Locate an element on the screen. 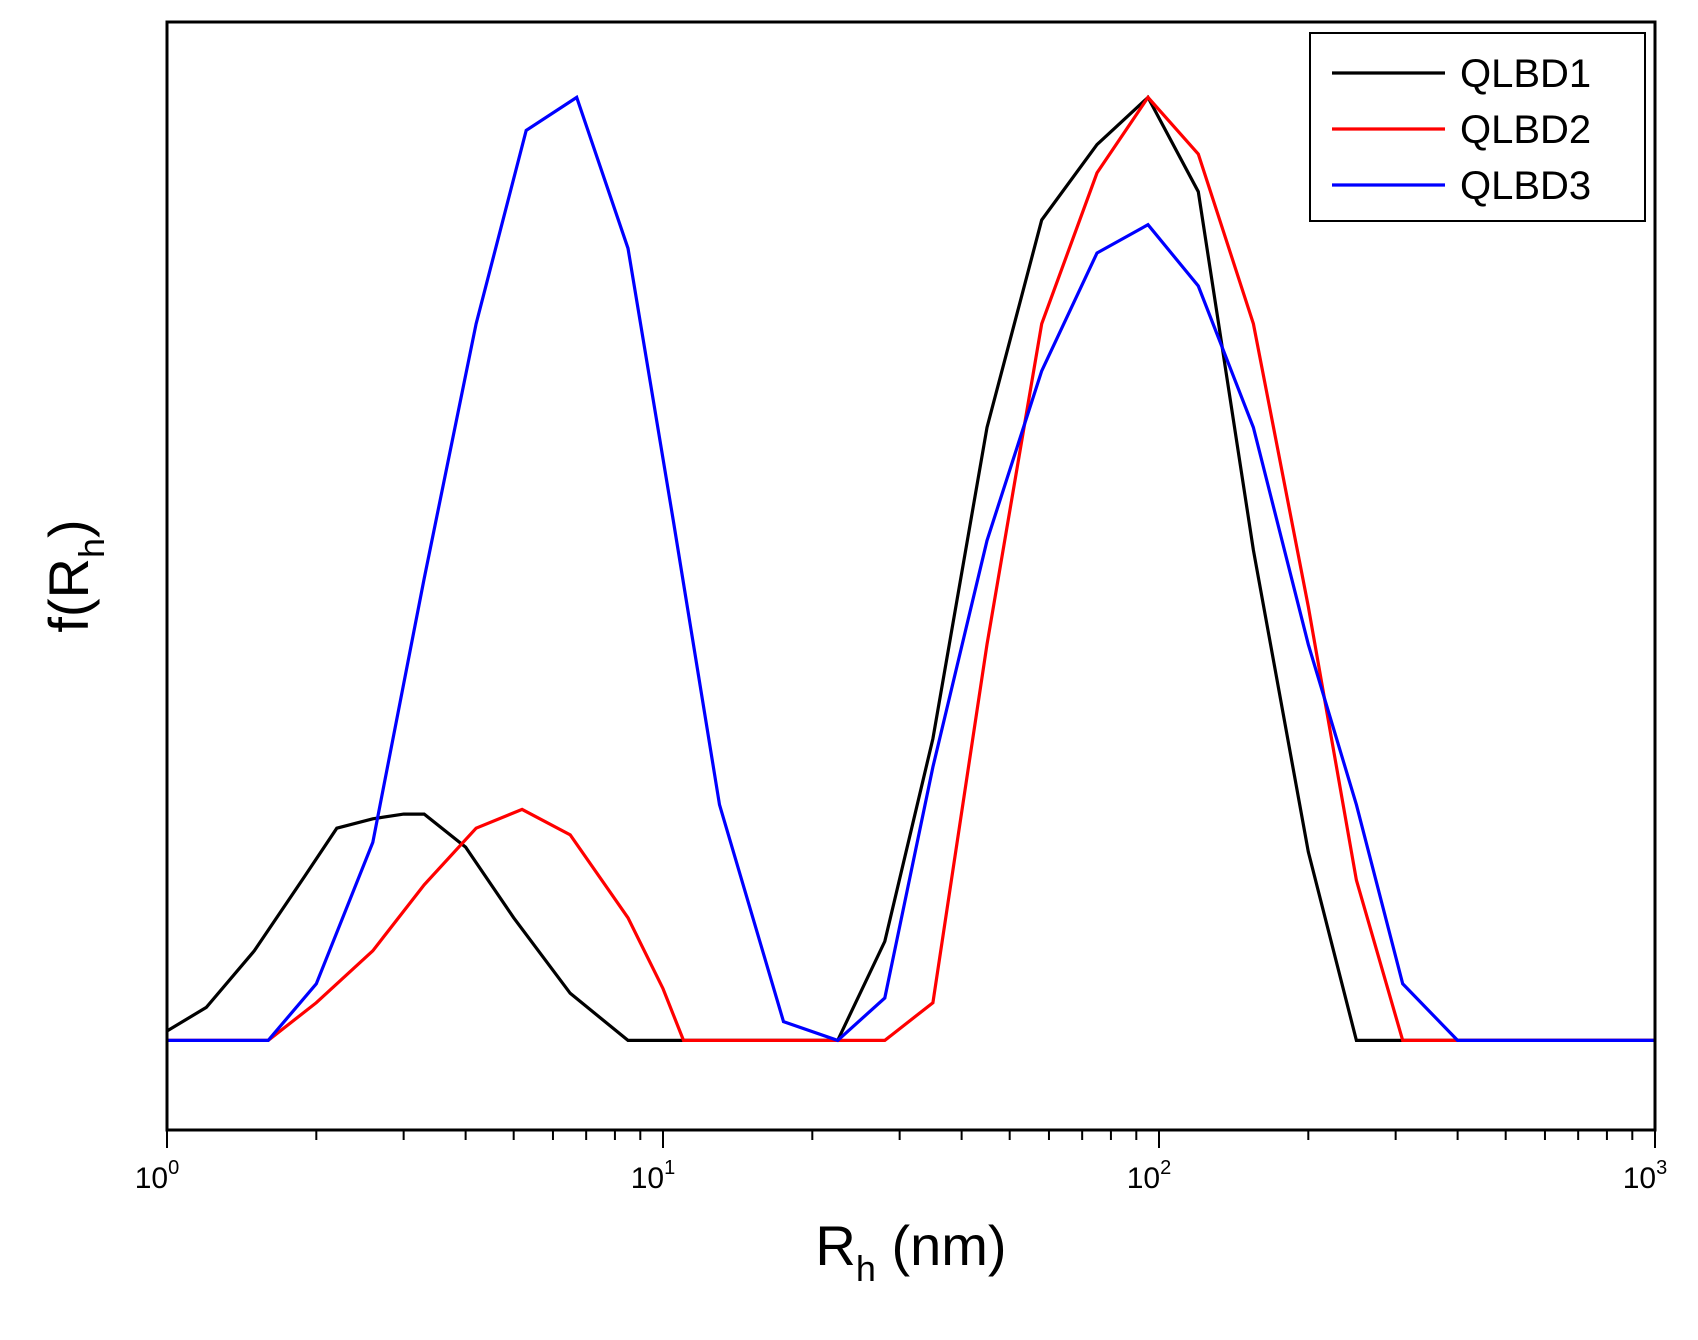 This screenshot has height=1340, width=1698. x-tick-label-exponent: 3 is located at coordinates (1661, 1168).